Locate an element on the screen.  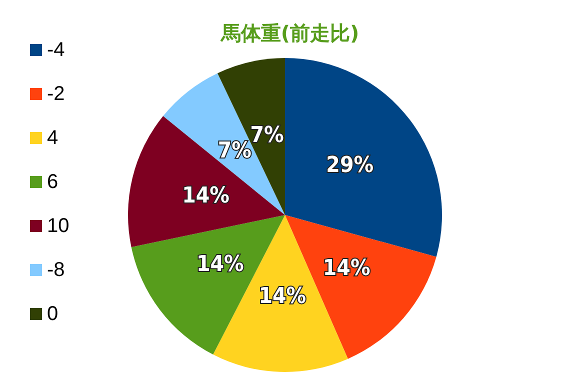
legend-label: 10 is located at coordinates (58, 226).